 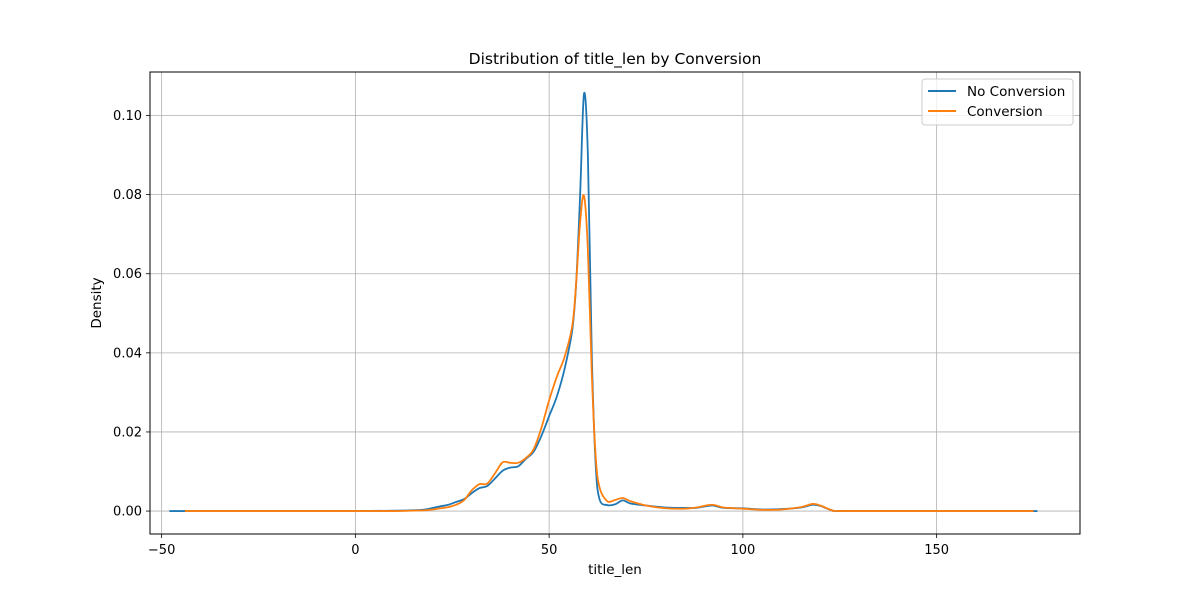 What do you see at coordinates (1005, 112) in the screenshot?
I see `legend-label-conversion: Conversion` at bounding box center [1005, 112].